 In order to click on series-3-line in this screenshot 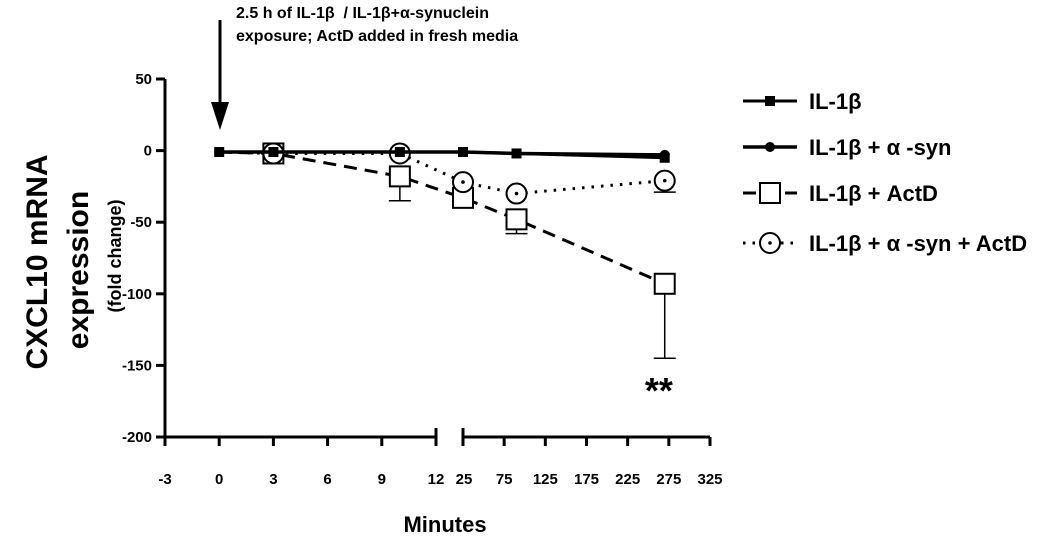, I will do `click(442, 173)`.